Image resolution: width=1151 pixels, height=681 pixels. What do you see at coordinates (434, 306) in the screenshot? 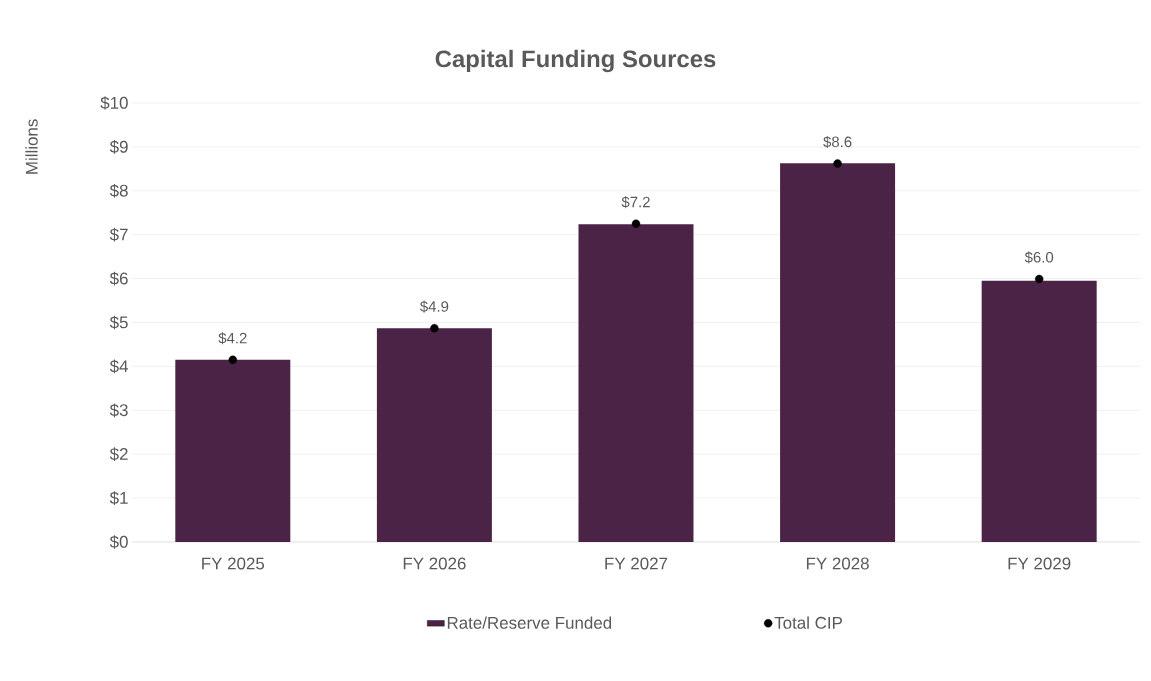
I see `data-label: $4.9` at bounding box center [434, 306].